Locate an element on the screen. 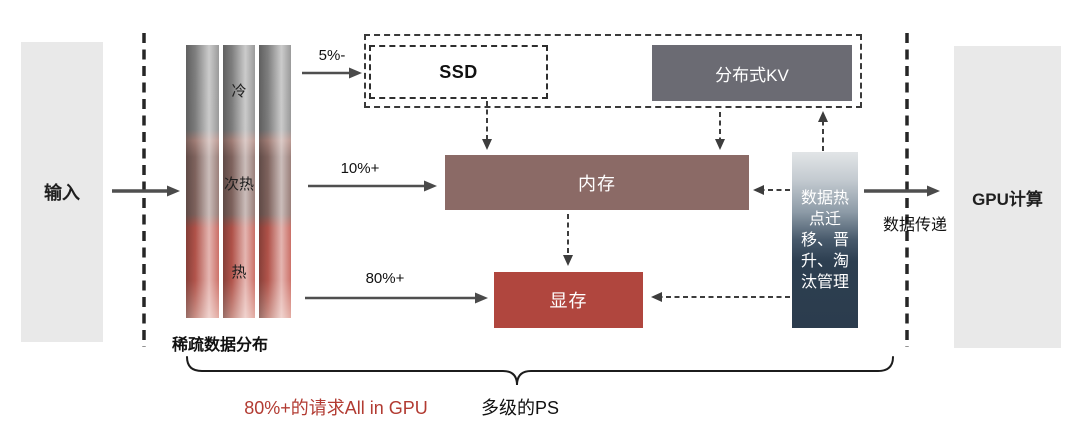 The image size is (1080, 431). ssd-box-label: SSD is located at coordinates (458, 71).